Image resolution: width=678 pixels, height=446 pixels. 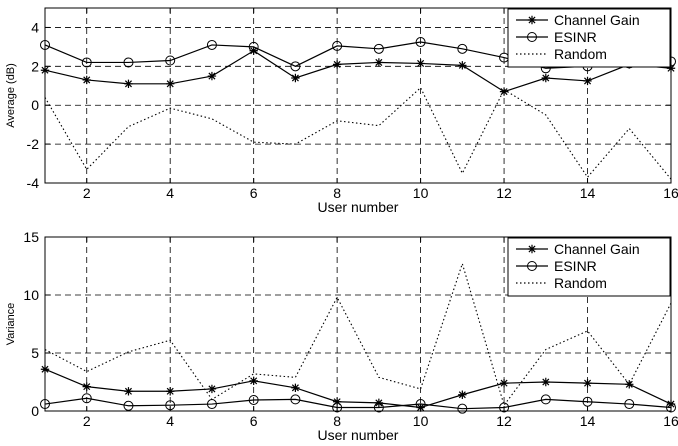 What do you see at coordinates (532, 37) in the screenshot?
I see `average-legend-marker-esinr` at bounding box center [532, 37].